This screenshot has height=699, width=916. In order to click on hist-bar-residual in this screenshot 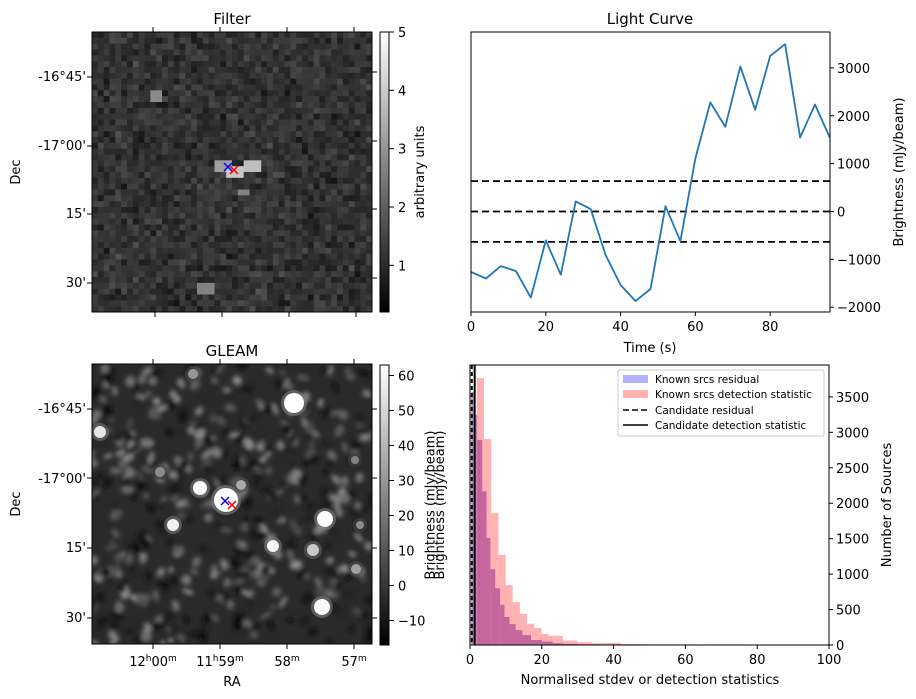, I will do `click(547, 643)`.